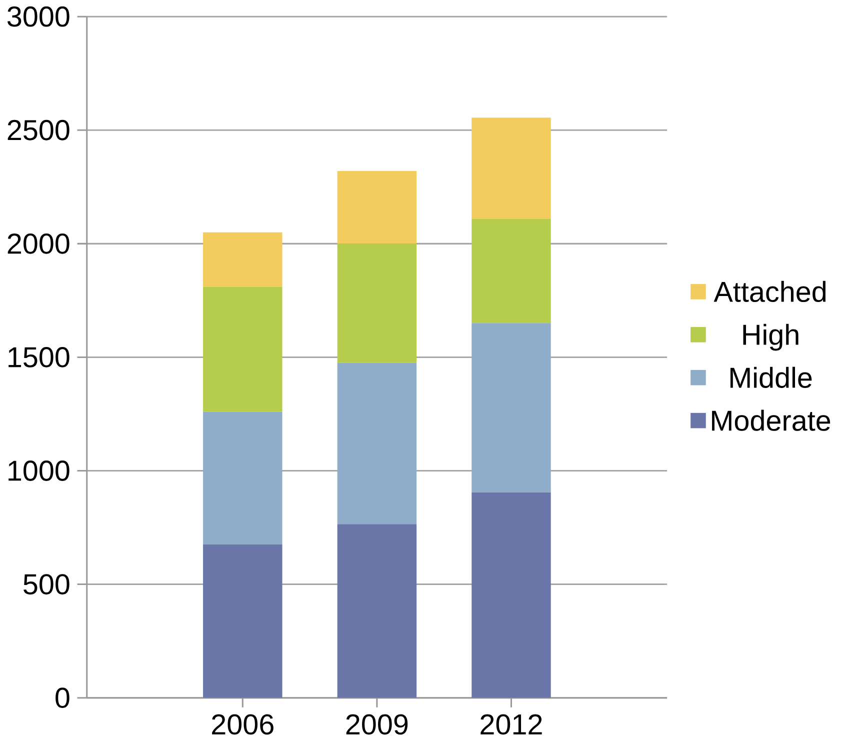 This screenshot has width=841, height=741. What do you see at coordinates (39, 470) in the screenshot?
I see `y-tick-label: 1000` at bounding box center [39, 470].